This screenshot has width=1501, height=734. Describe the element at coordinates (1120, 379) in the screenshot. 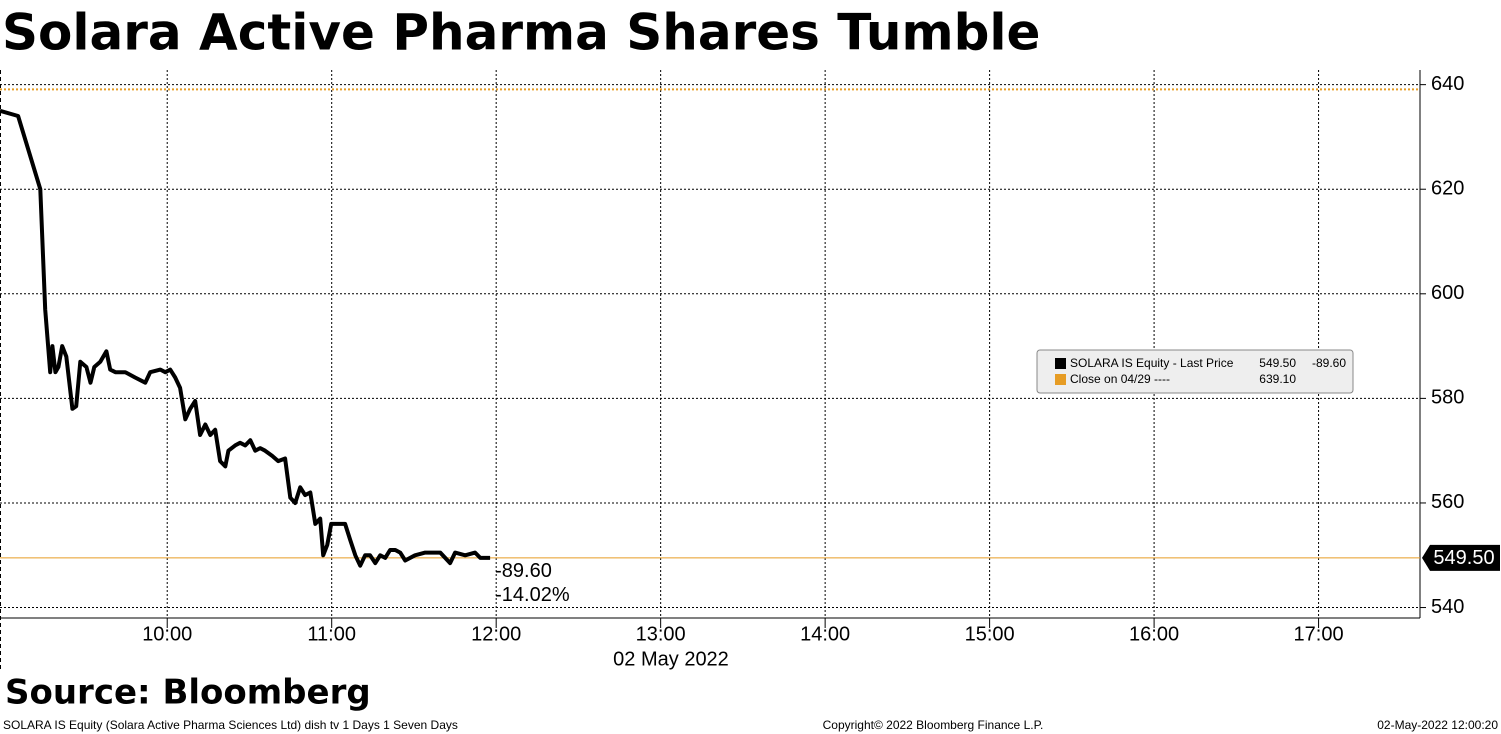

I see `legend-entry: Close on 04/29 ----` at that location.